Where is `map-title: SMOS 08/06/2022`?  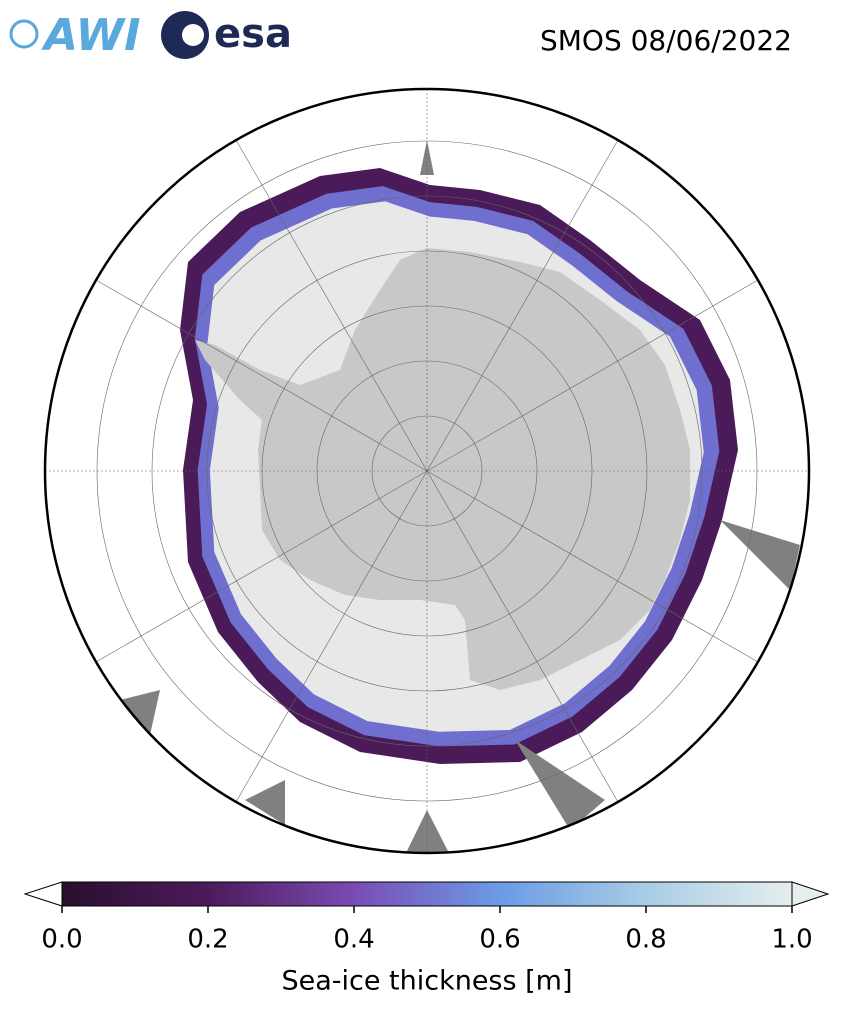
map-title: SMOS 08/06/2022 is located at coordinates (666, 40).